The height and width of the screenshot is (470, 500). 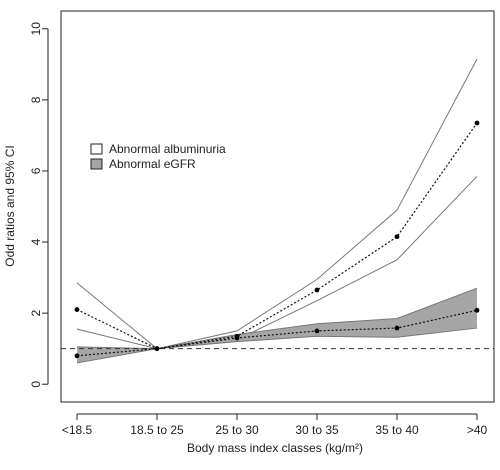 What do you see at coordinates (36, 312) in the screenshot?
I see `y-tick-label-1: 2` at bounding box center [36, 312].